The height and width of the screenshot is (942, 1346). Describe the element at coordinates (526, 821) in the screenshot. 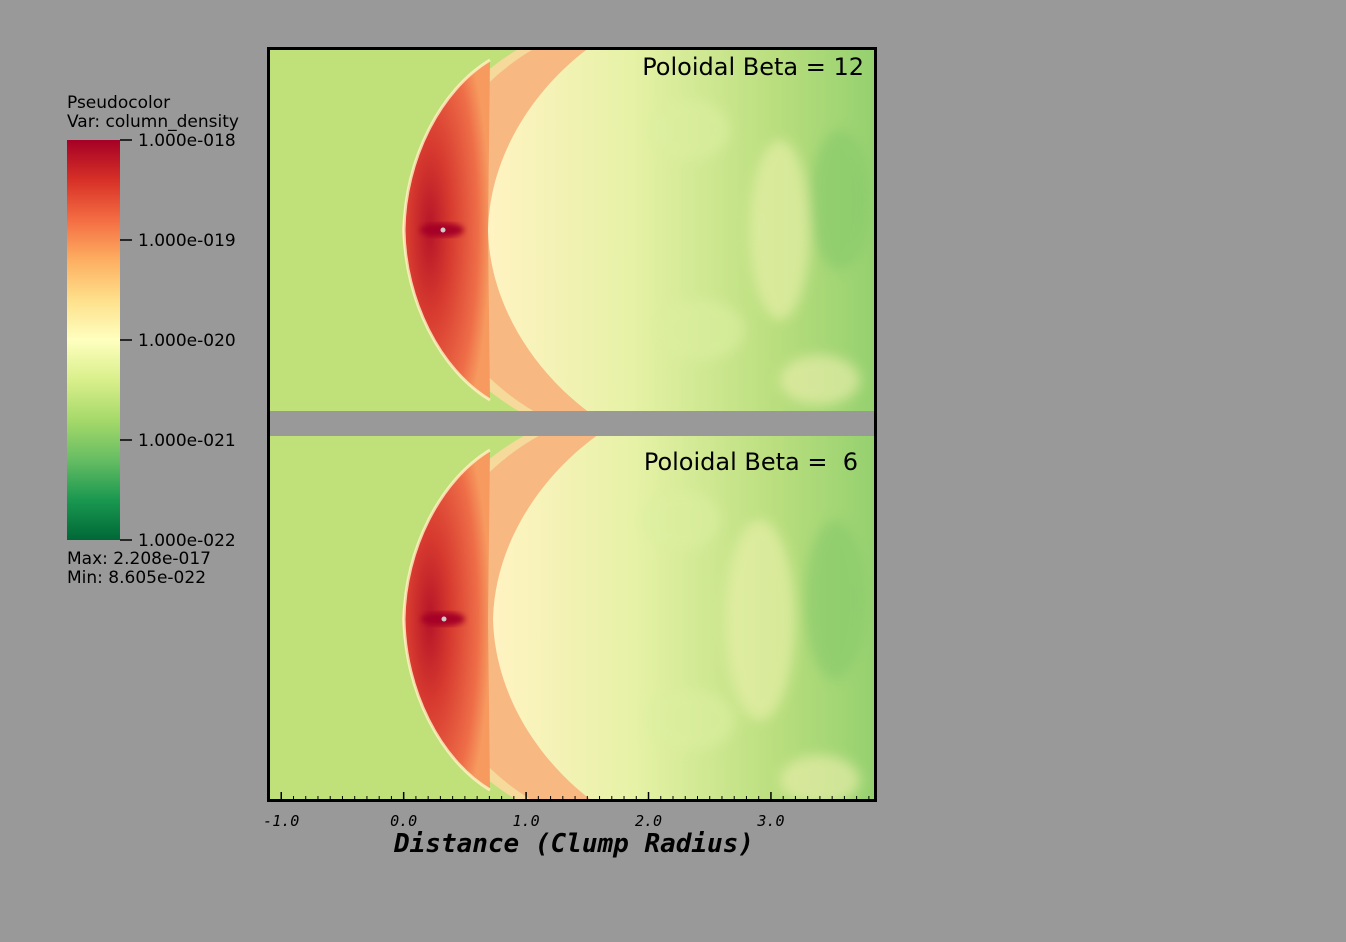

I see `x-tick-label: 1.0` at that location.